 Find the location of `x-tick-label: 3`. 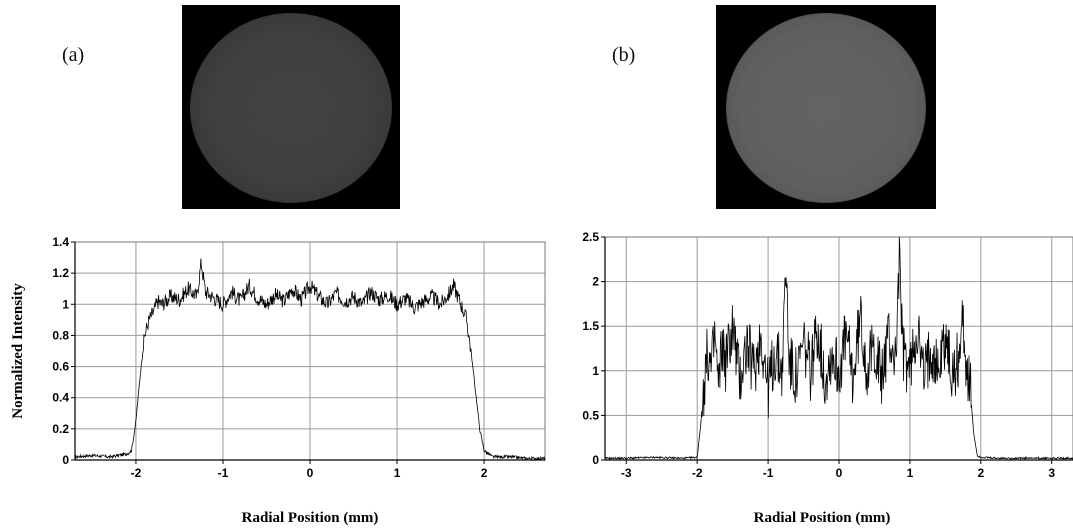

x-tick-label: 3 is located at coordinates (1051, 473).